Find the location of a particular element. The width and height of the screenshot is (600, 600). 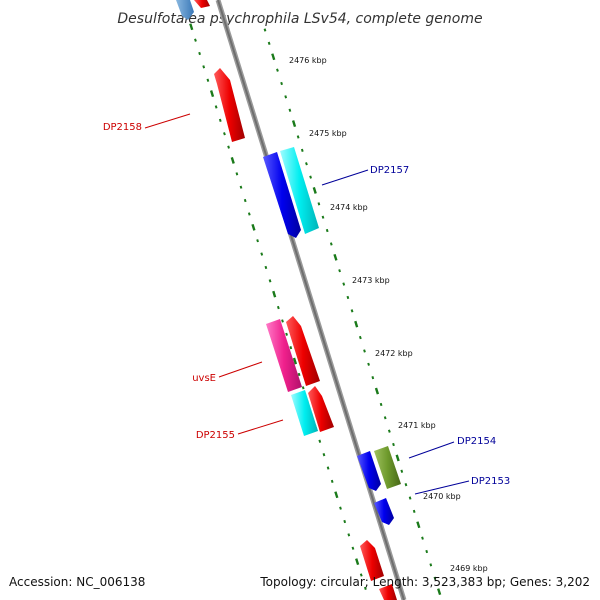

gene-arrow-dp2153 is located at coordinates (384, 511).